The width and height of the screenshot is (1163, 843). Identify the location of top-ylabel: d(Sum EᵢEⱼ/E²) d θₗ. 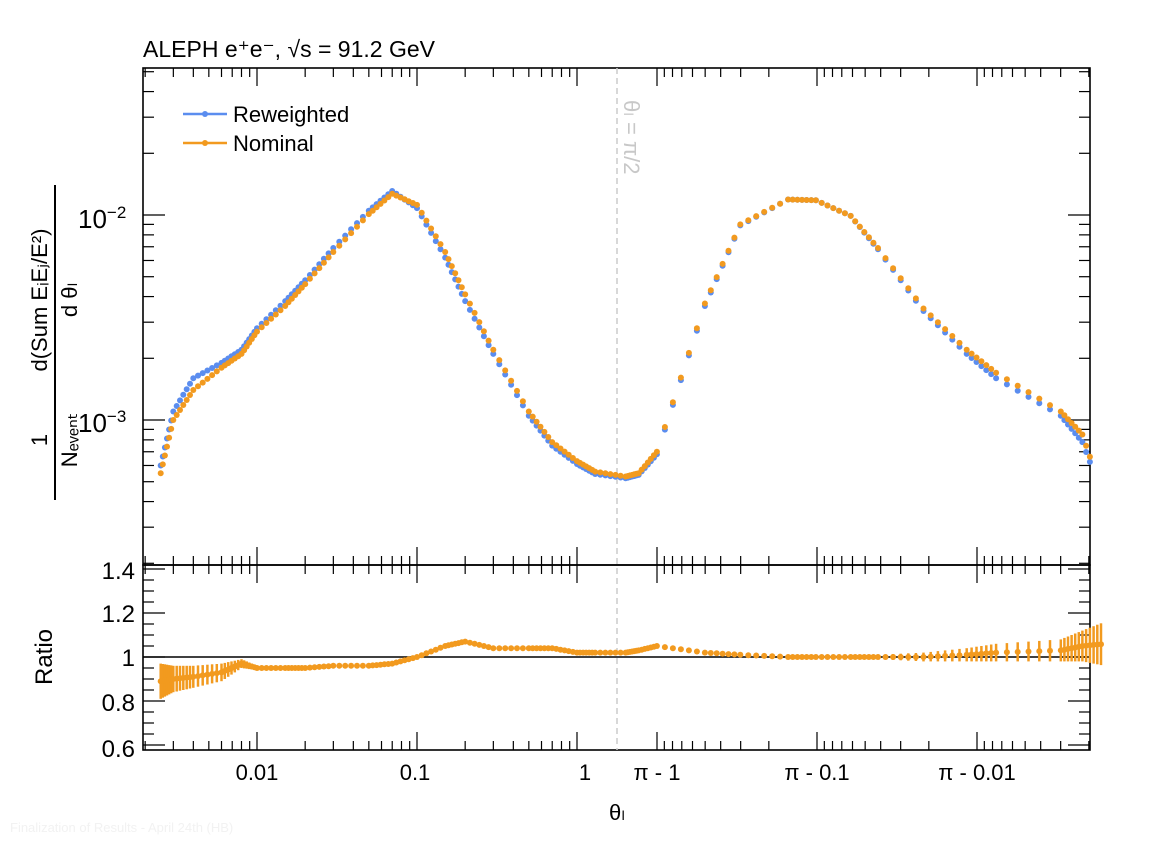
(54, 300).